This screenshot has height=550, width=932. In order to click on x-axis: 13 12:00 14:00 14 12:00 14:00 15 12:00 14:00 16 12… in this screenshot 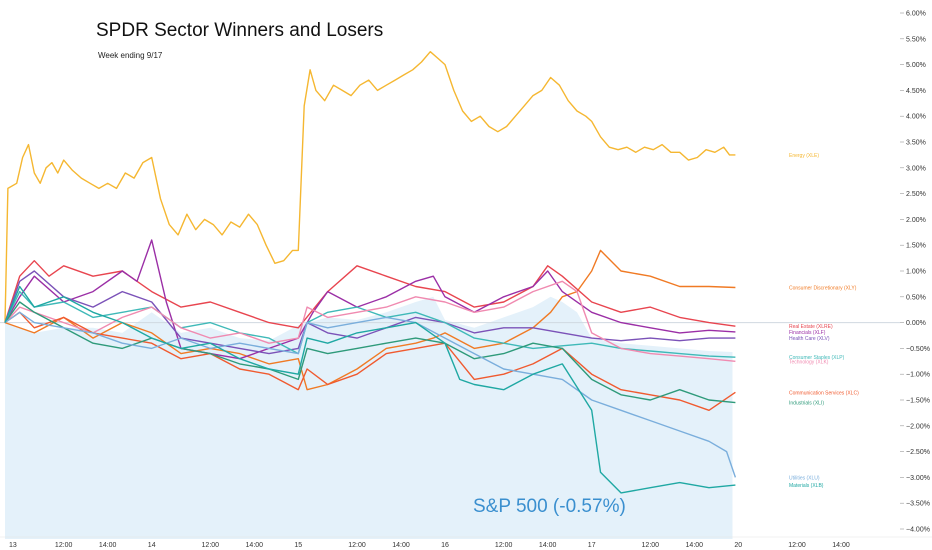, I will do `click(466, 542)`.